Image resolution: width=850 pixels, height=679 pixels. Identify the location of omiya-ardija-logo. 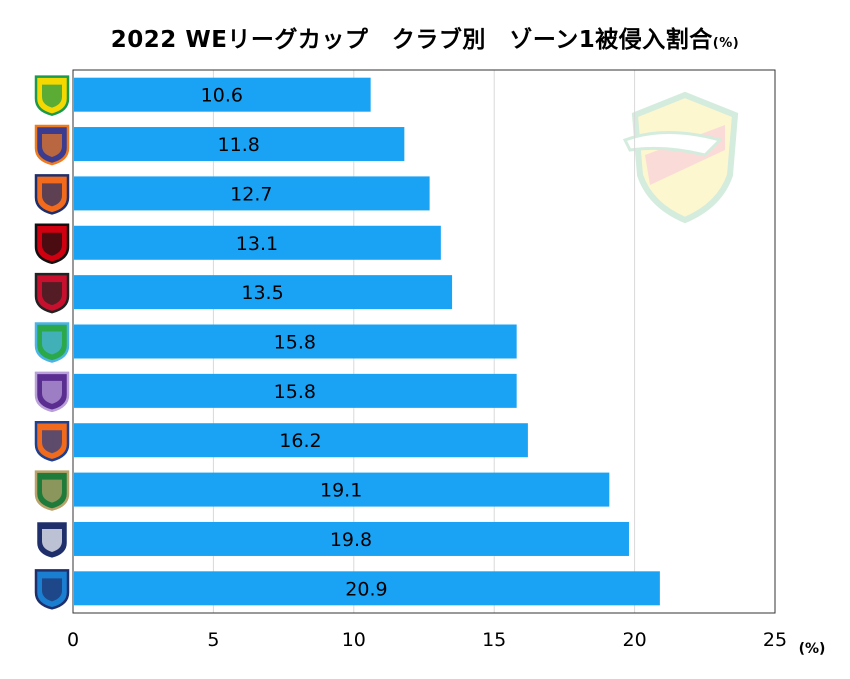
(52, 194).